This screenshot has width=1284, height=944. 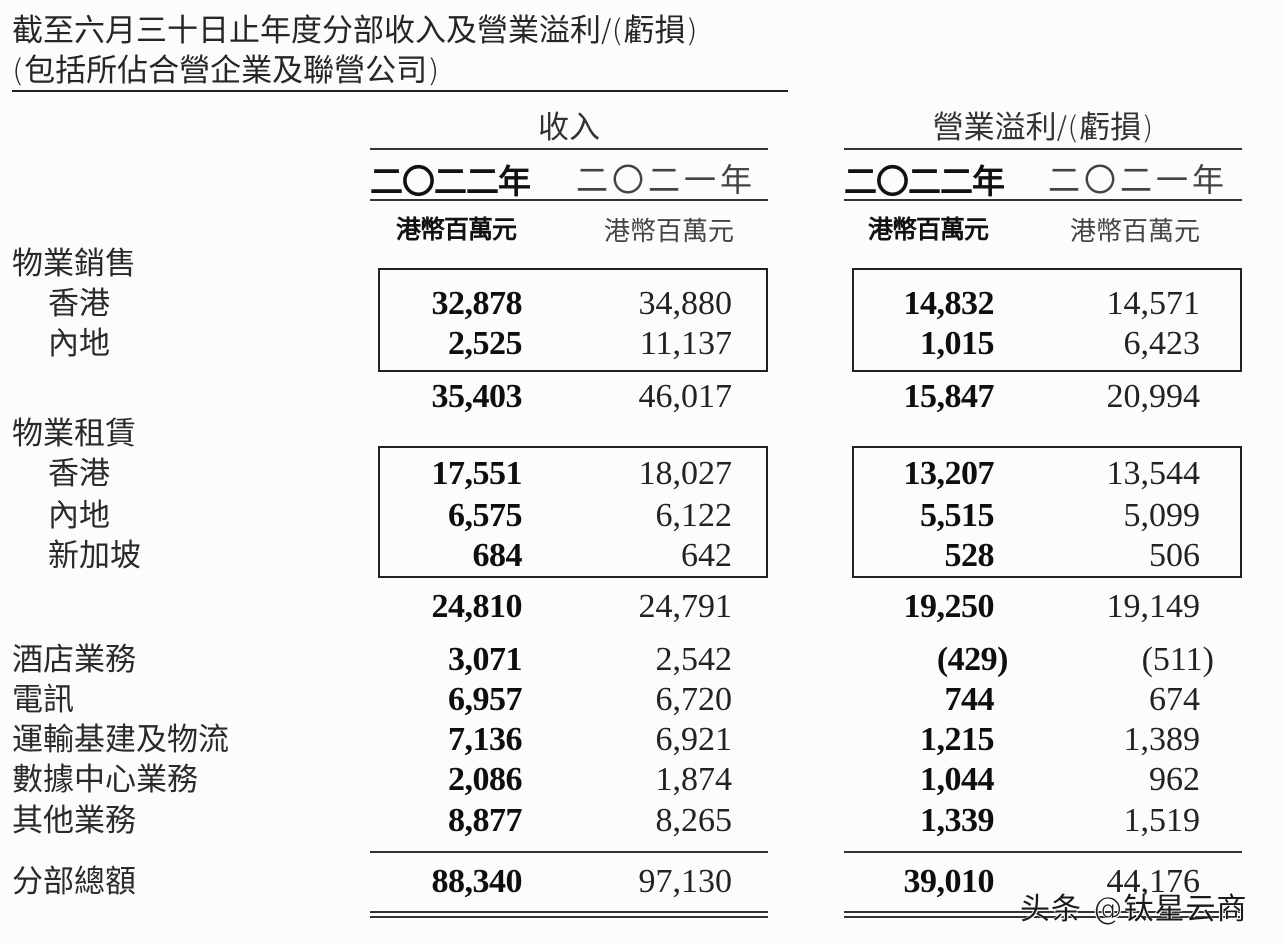 What do you see at coordinates (450, 181) in the screenshot?
I see `revenue-year-2022: 二〇二二年` at bounding box center [450, 181].